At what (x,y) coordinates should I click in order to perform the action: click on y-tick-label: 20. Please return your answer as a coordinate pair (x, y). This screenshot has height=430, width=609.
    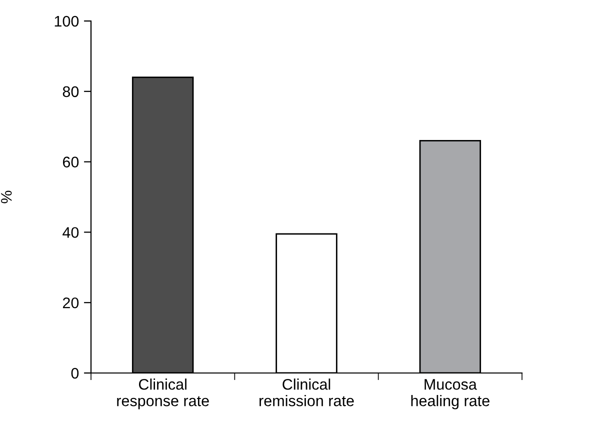
    Looking at the image, I should click on (70, 302).